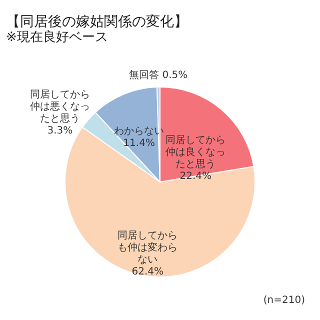  What do you see at coordinates (196, 176) in the screenshot?
I see `data-label: 22.4%` at bounding box center [196, 176].